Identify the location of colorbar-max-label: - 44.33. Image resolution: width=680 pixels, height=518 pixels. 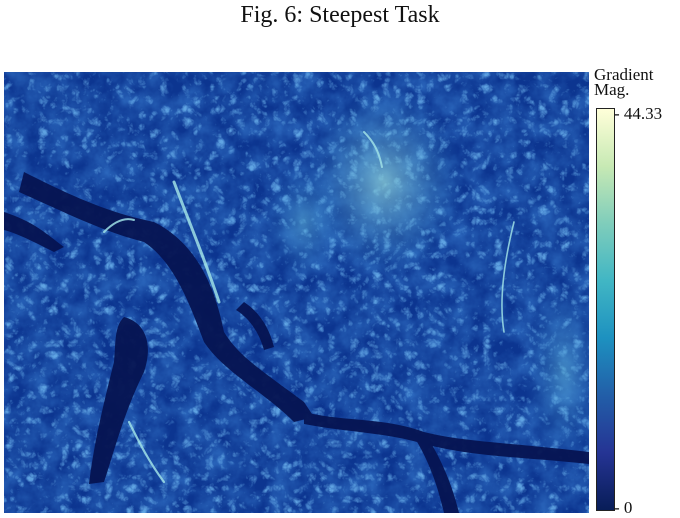
(638, 113).